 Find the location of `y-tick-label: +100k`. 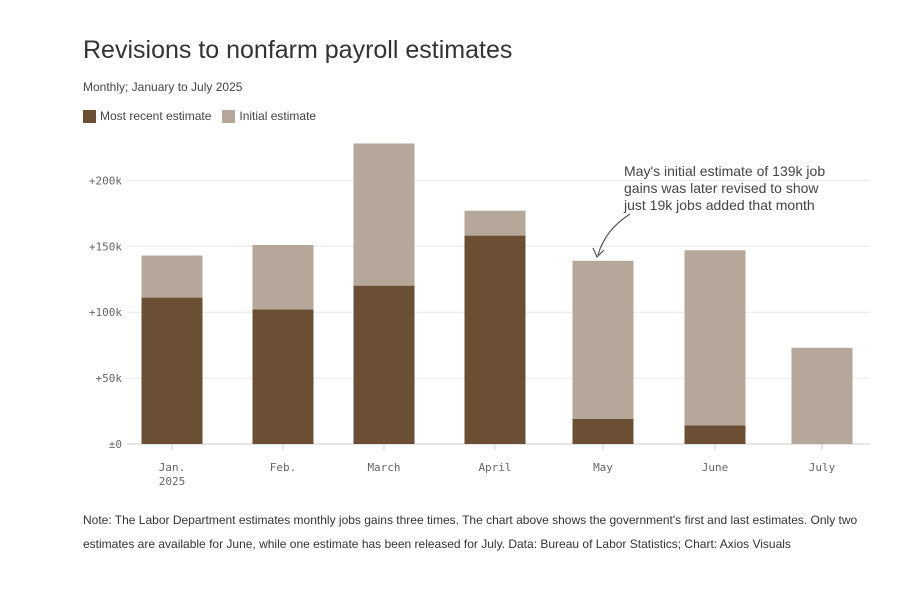

y-tick-label: +100k is located at coordinates (105, 312).